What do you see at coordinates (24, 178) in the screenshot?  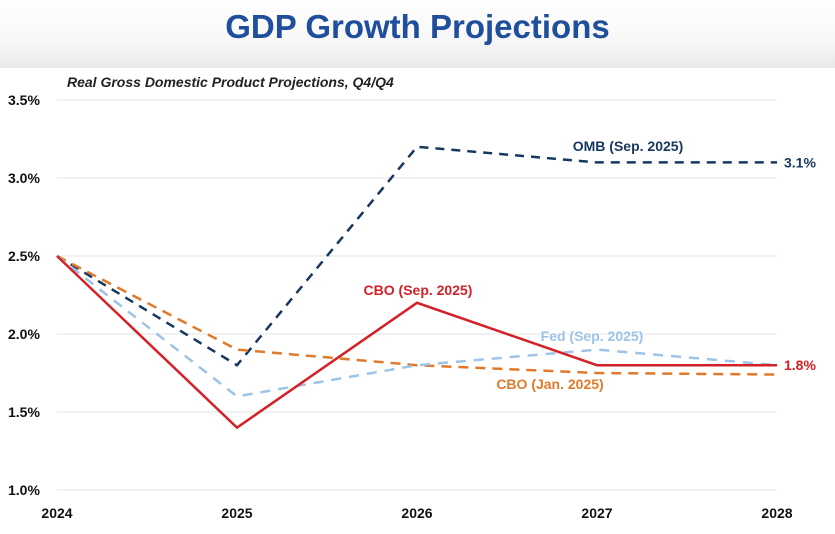 I see `y-tick-label: 3.0%` at bounding box center [24, 178].